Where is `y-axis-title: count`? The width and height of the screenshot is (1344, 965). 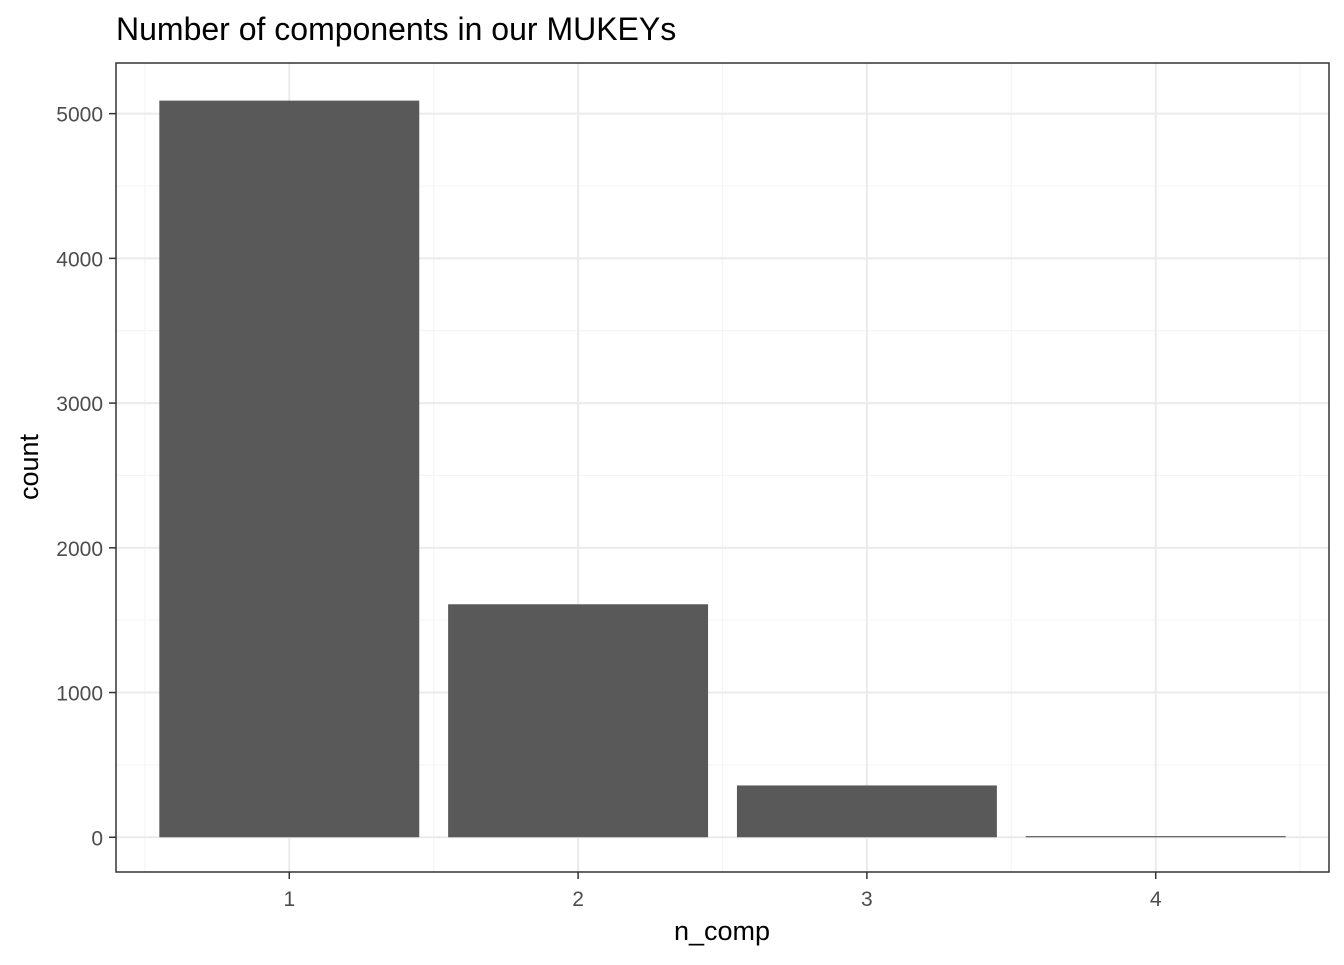
y-axis-title: count is located at coordinates (29, 466).